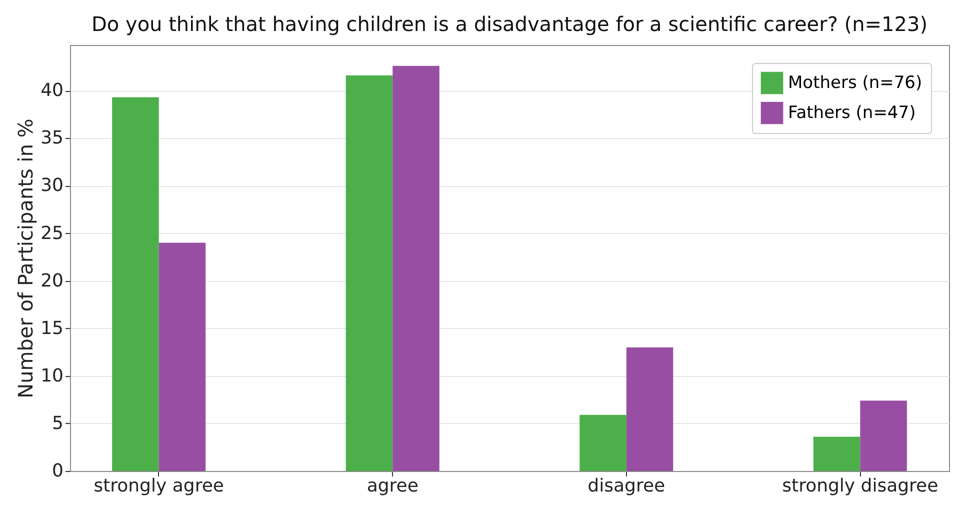 The image size is (954, 506). What do you see at coordinates (52, 375) in the screenshot?
I see `y-tick-label: 10` at bounding box center [52, 375].